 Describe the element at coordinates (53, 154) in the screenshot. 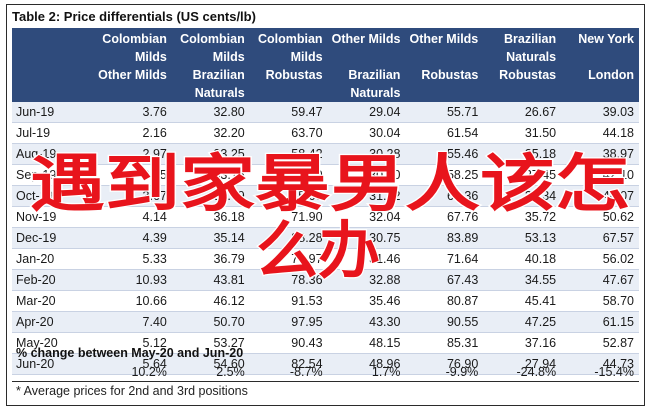

I see `row-label: Aug-19` at that location.